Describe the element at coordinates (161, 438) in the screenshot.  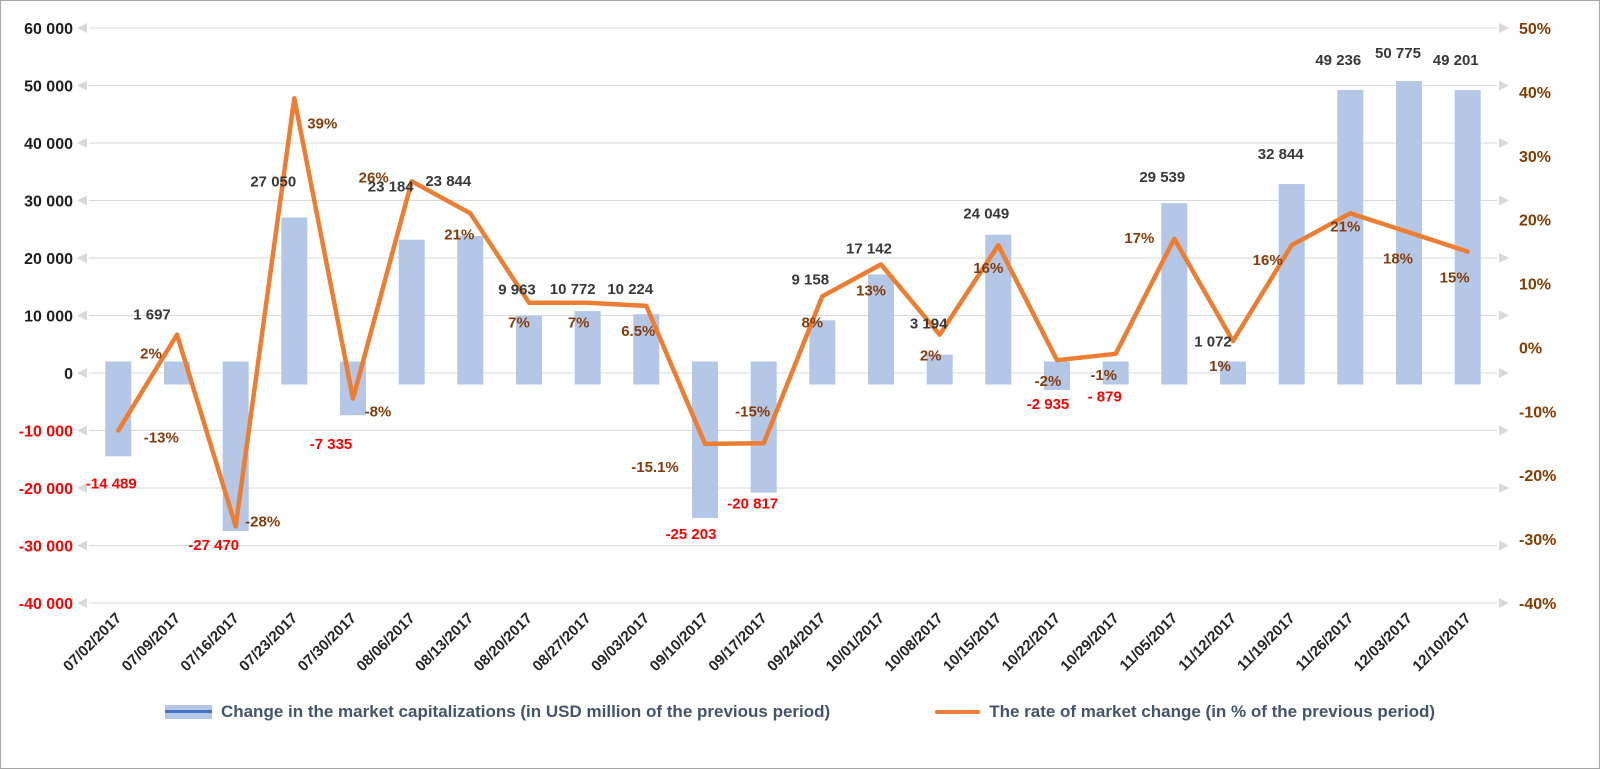
I see `pct-label: -13%` at that location.